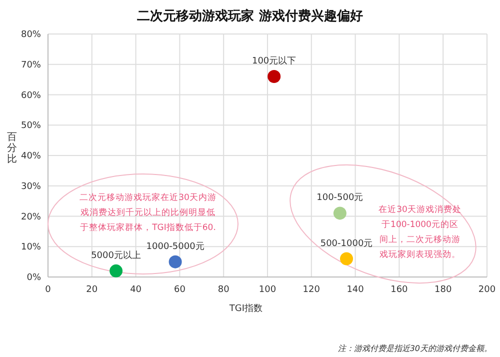 Image resolution: width=500 pixels, height=357 pixels. Describe the element at coordinates (31, 126) in the screenshot. I see `y-tick-label: 50%` at that location.